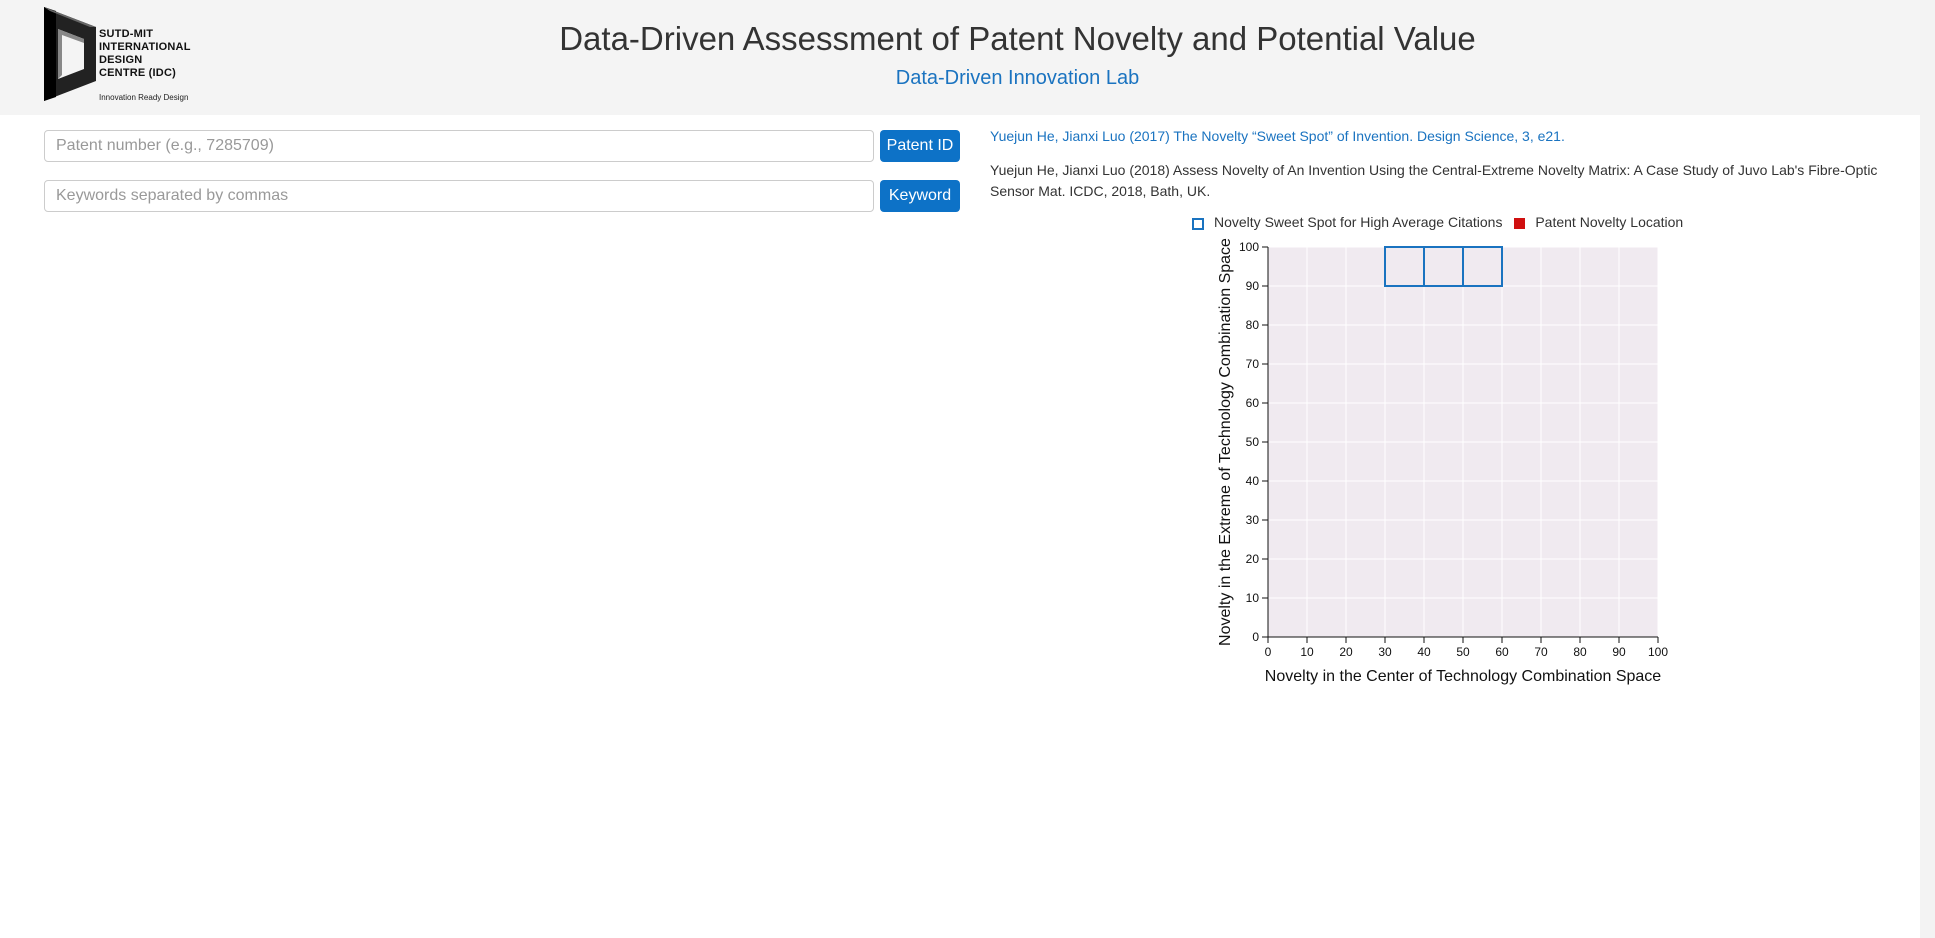 The height and width of the screenshot is (938, 1935). Describe the element at coordinates (70, 54) in the screenshot. I see `idc-logo-mark` at that location.